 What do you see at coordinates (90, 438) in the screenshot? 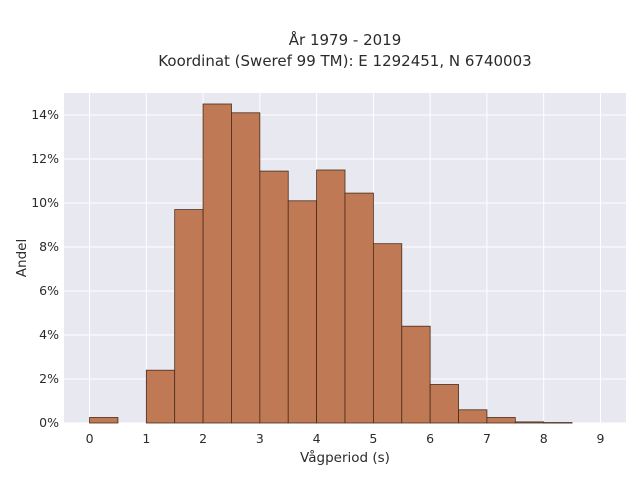
I see `x-tick-label: 0` at bounding box center [90, 438].